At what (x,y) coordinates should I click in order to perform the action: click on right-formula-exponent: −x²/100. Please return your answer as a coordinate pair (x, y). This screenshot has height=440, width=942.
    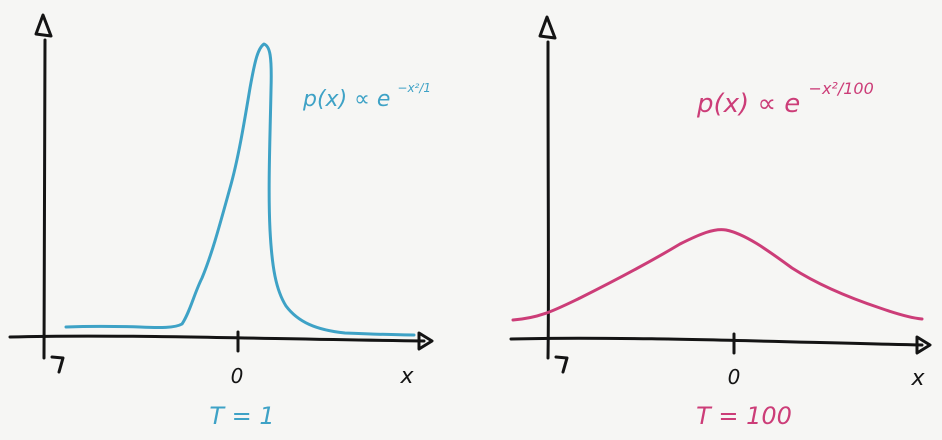
    Looking at the image, I should click on (841, 88).